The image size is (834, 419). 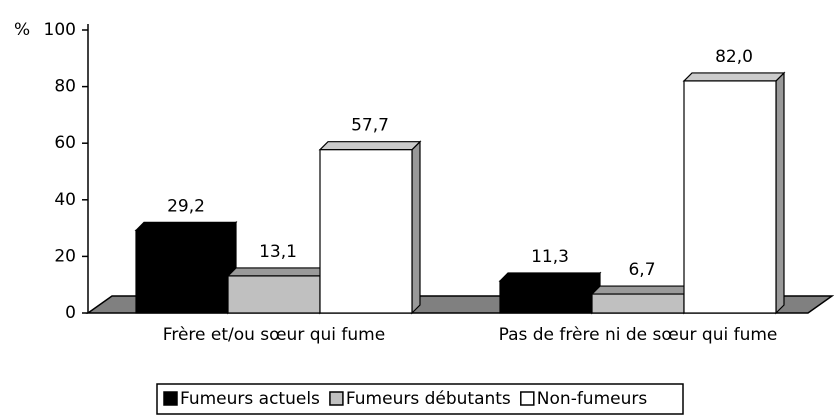 I want to click on data-label: 13,1, so click(x=278, y=252).